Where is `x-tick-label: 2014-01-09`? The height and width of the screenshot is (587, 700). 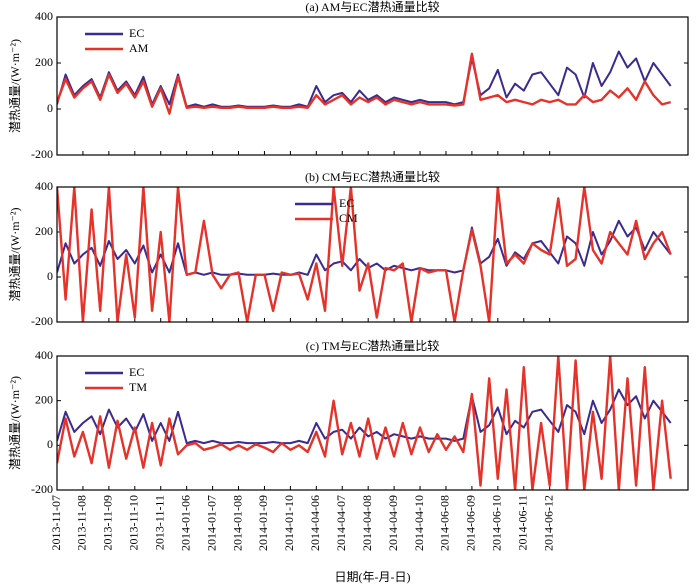
x-tick-label: 2014-01-09 is located at coordinates (263, 523).